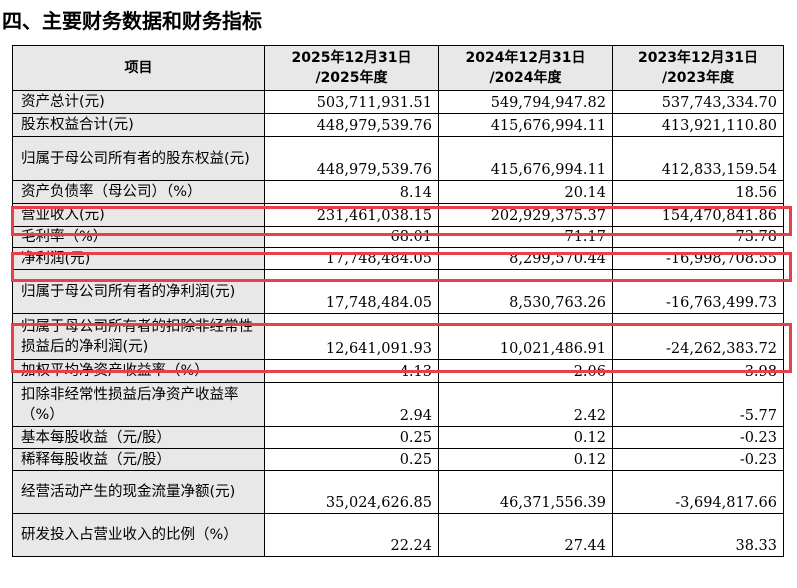  Describe the element at coordinates (698, 404) in the screenshot. I see `row-value-2023: -5.77` at that location.